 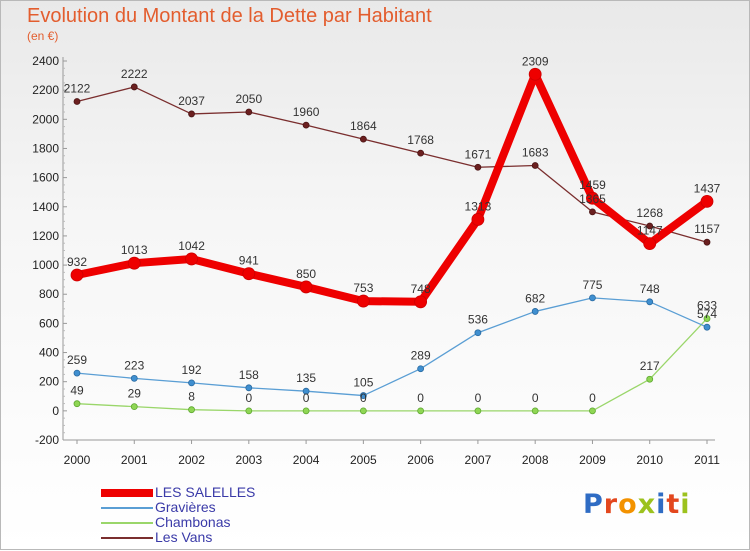 What do you see at coordinates (363, 383) in the screenshot?
I see `data-label: 105` at bounding box center [363, 383].